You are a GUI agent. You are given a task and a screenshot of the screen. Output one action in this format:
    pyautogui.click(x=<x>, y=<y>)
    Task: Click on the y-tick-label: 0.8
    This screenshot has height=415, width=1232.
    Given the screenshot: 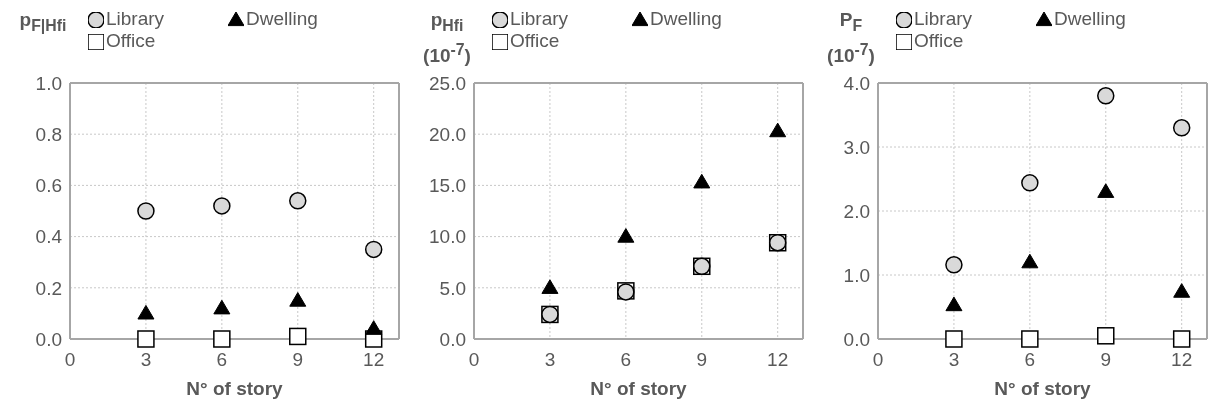 What is the action you would take?
    pyautogui.click(x=48, y=134)
    